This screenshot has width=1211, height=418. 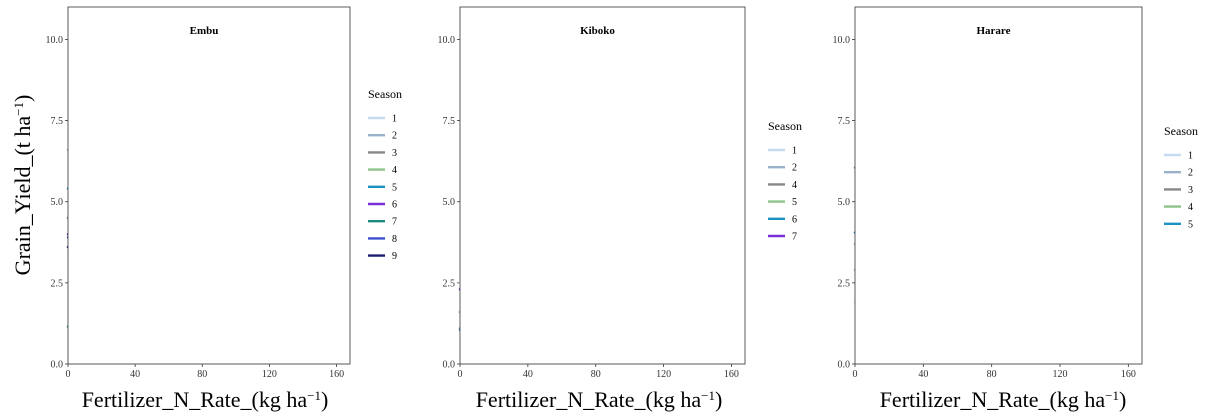 I want to click on x-axis-title-kiboko: Fertilizer_N_Rate_(kg ha−1), so click(x=599, y=399).